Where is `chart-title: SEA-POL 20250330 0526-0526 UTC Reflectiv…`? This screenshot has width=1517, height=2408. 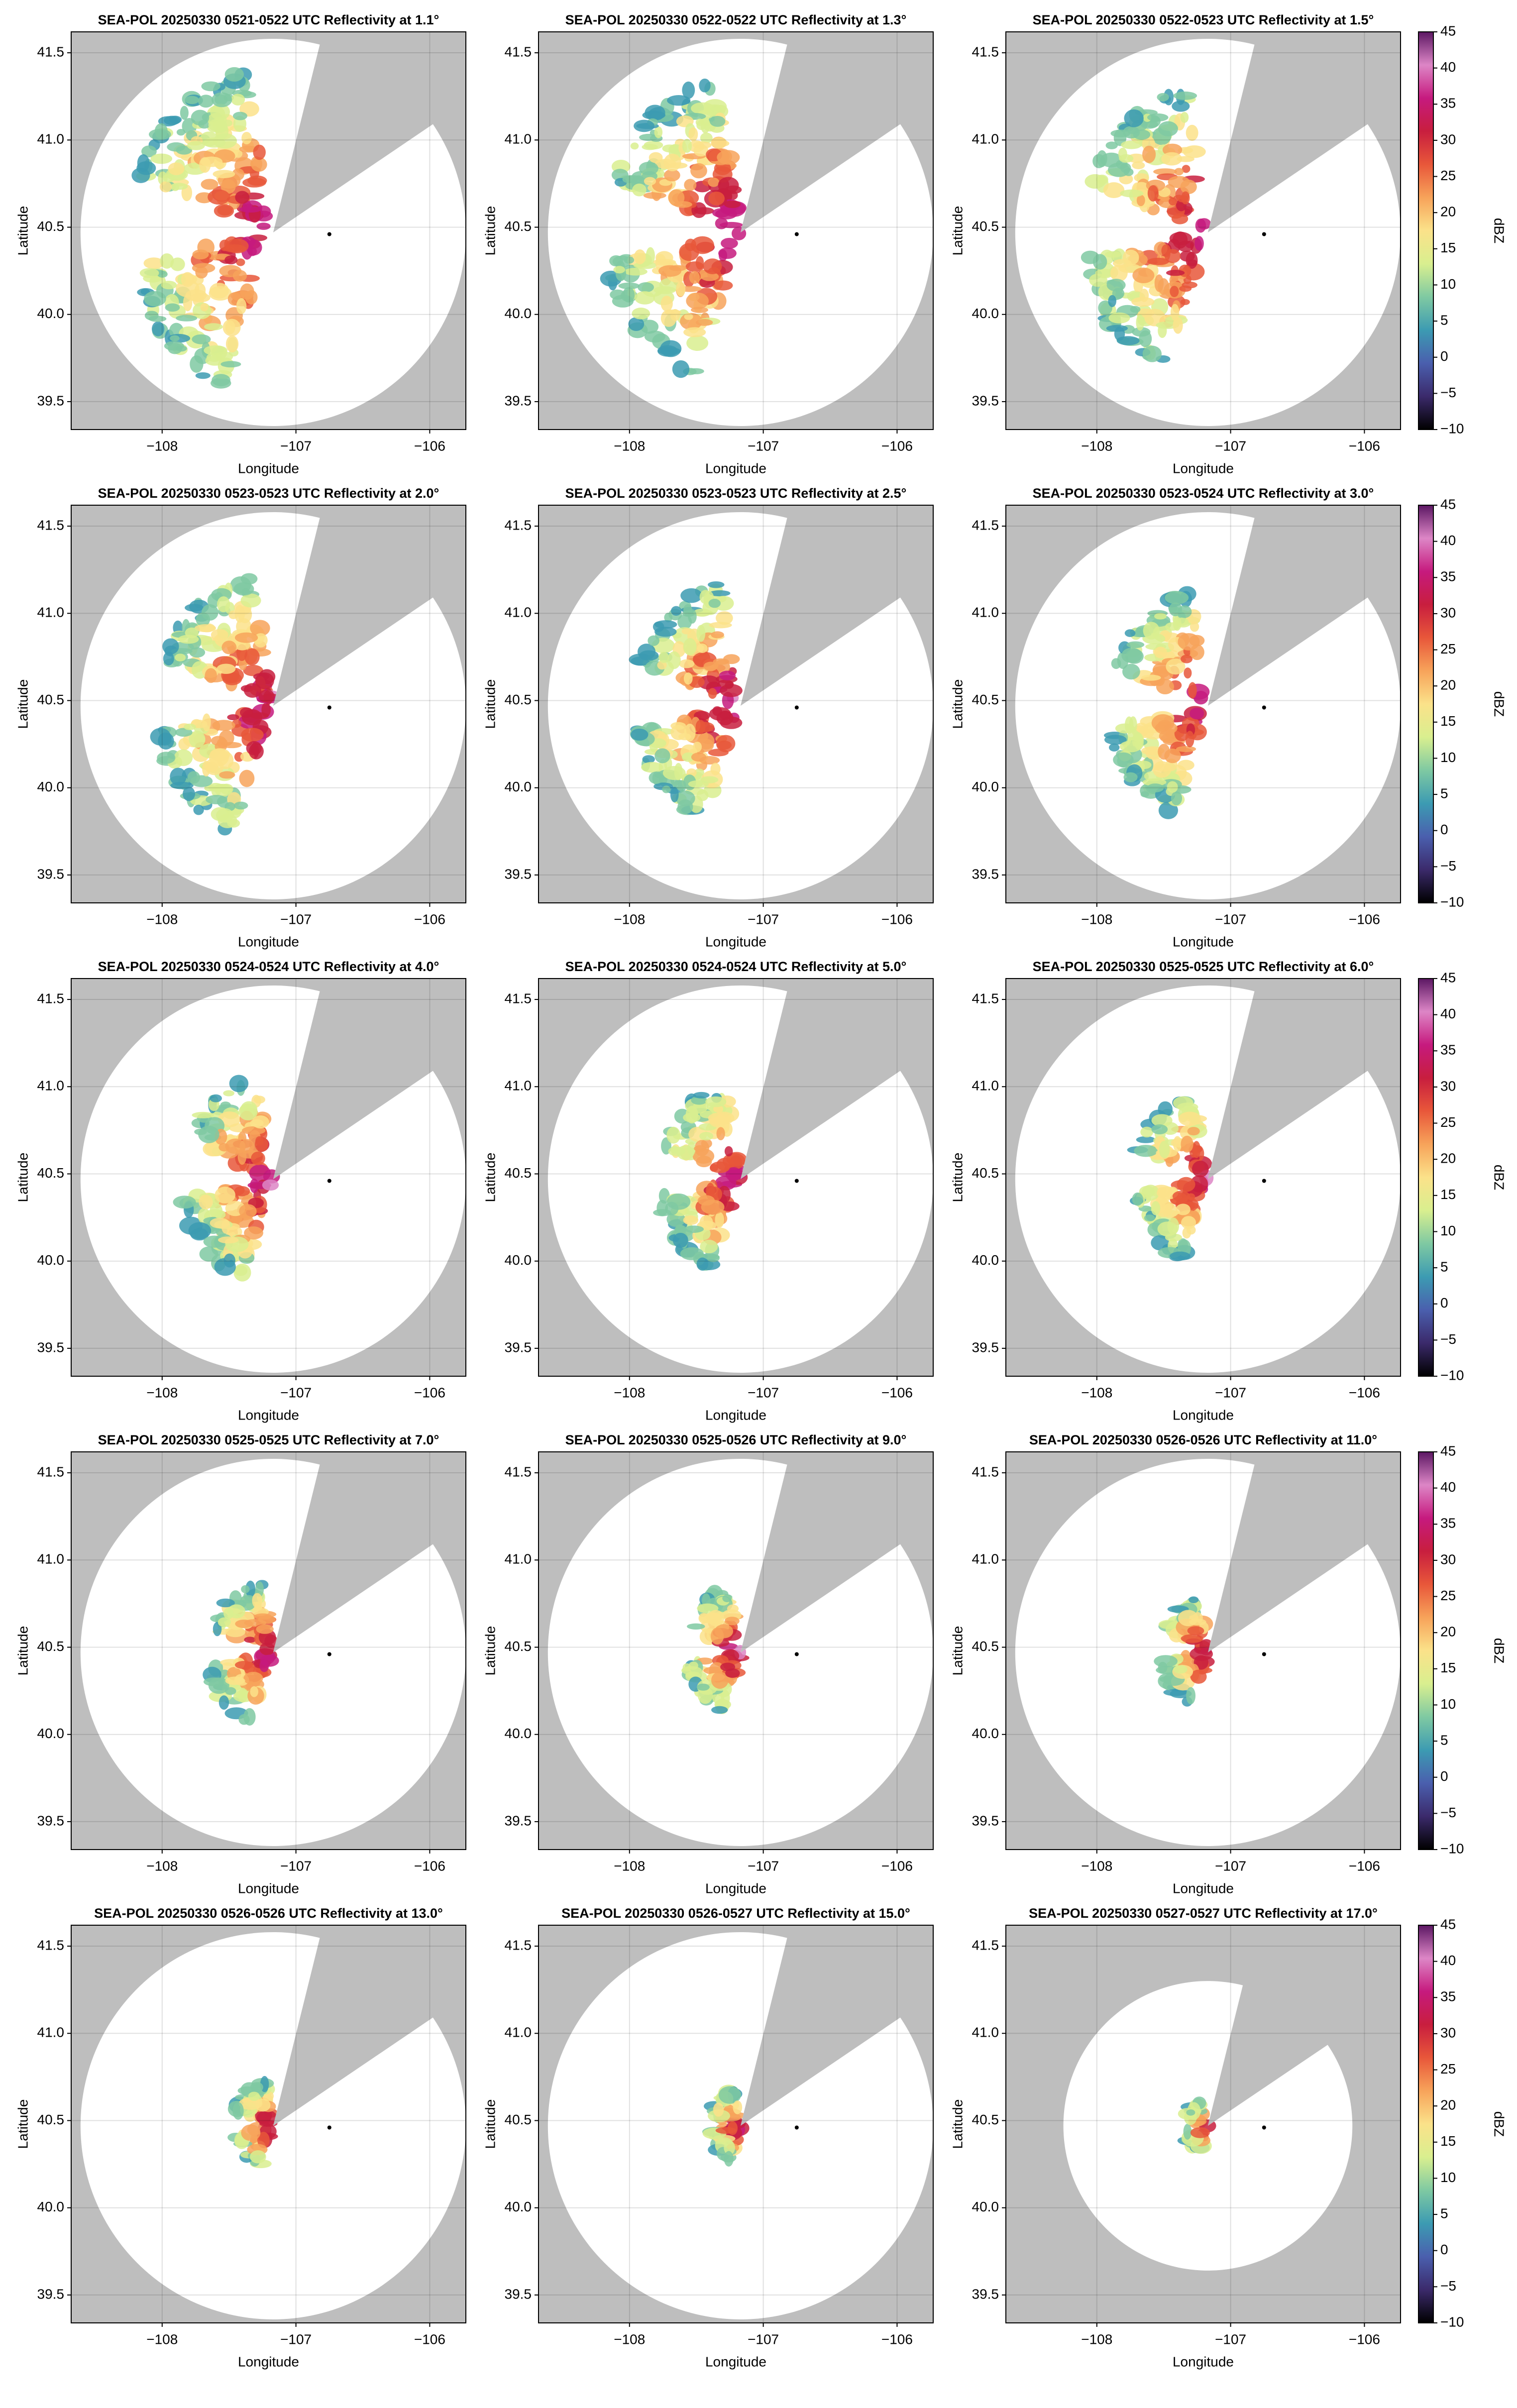
chart-title: SEA-POL 20250330 0526-0526 UTC Reflectiv… is located at coordinates (269, 1913).